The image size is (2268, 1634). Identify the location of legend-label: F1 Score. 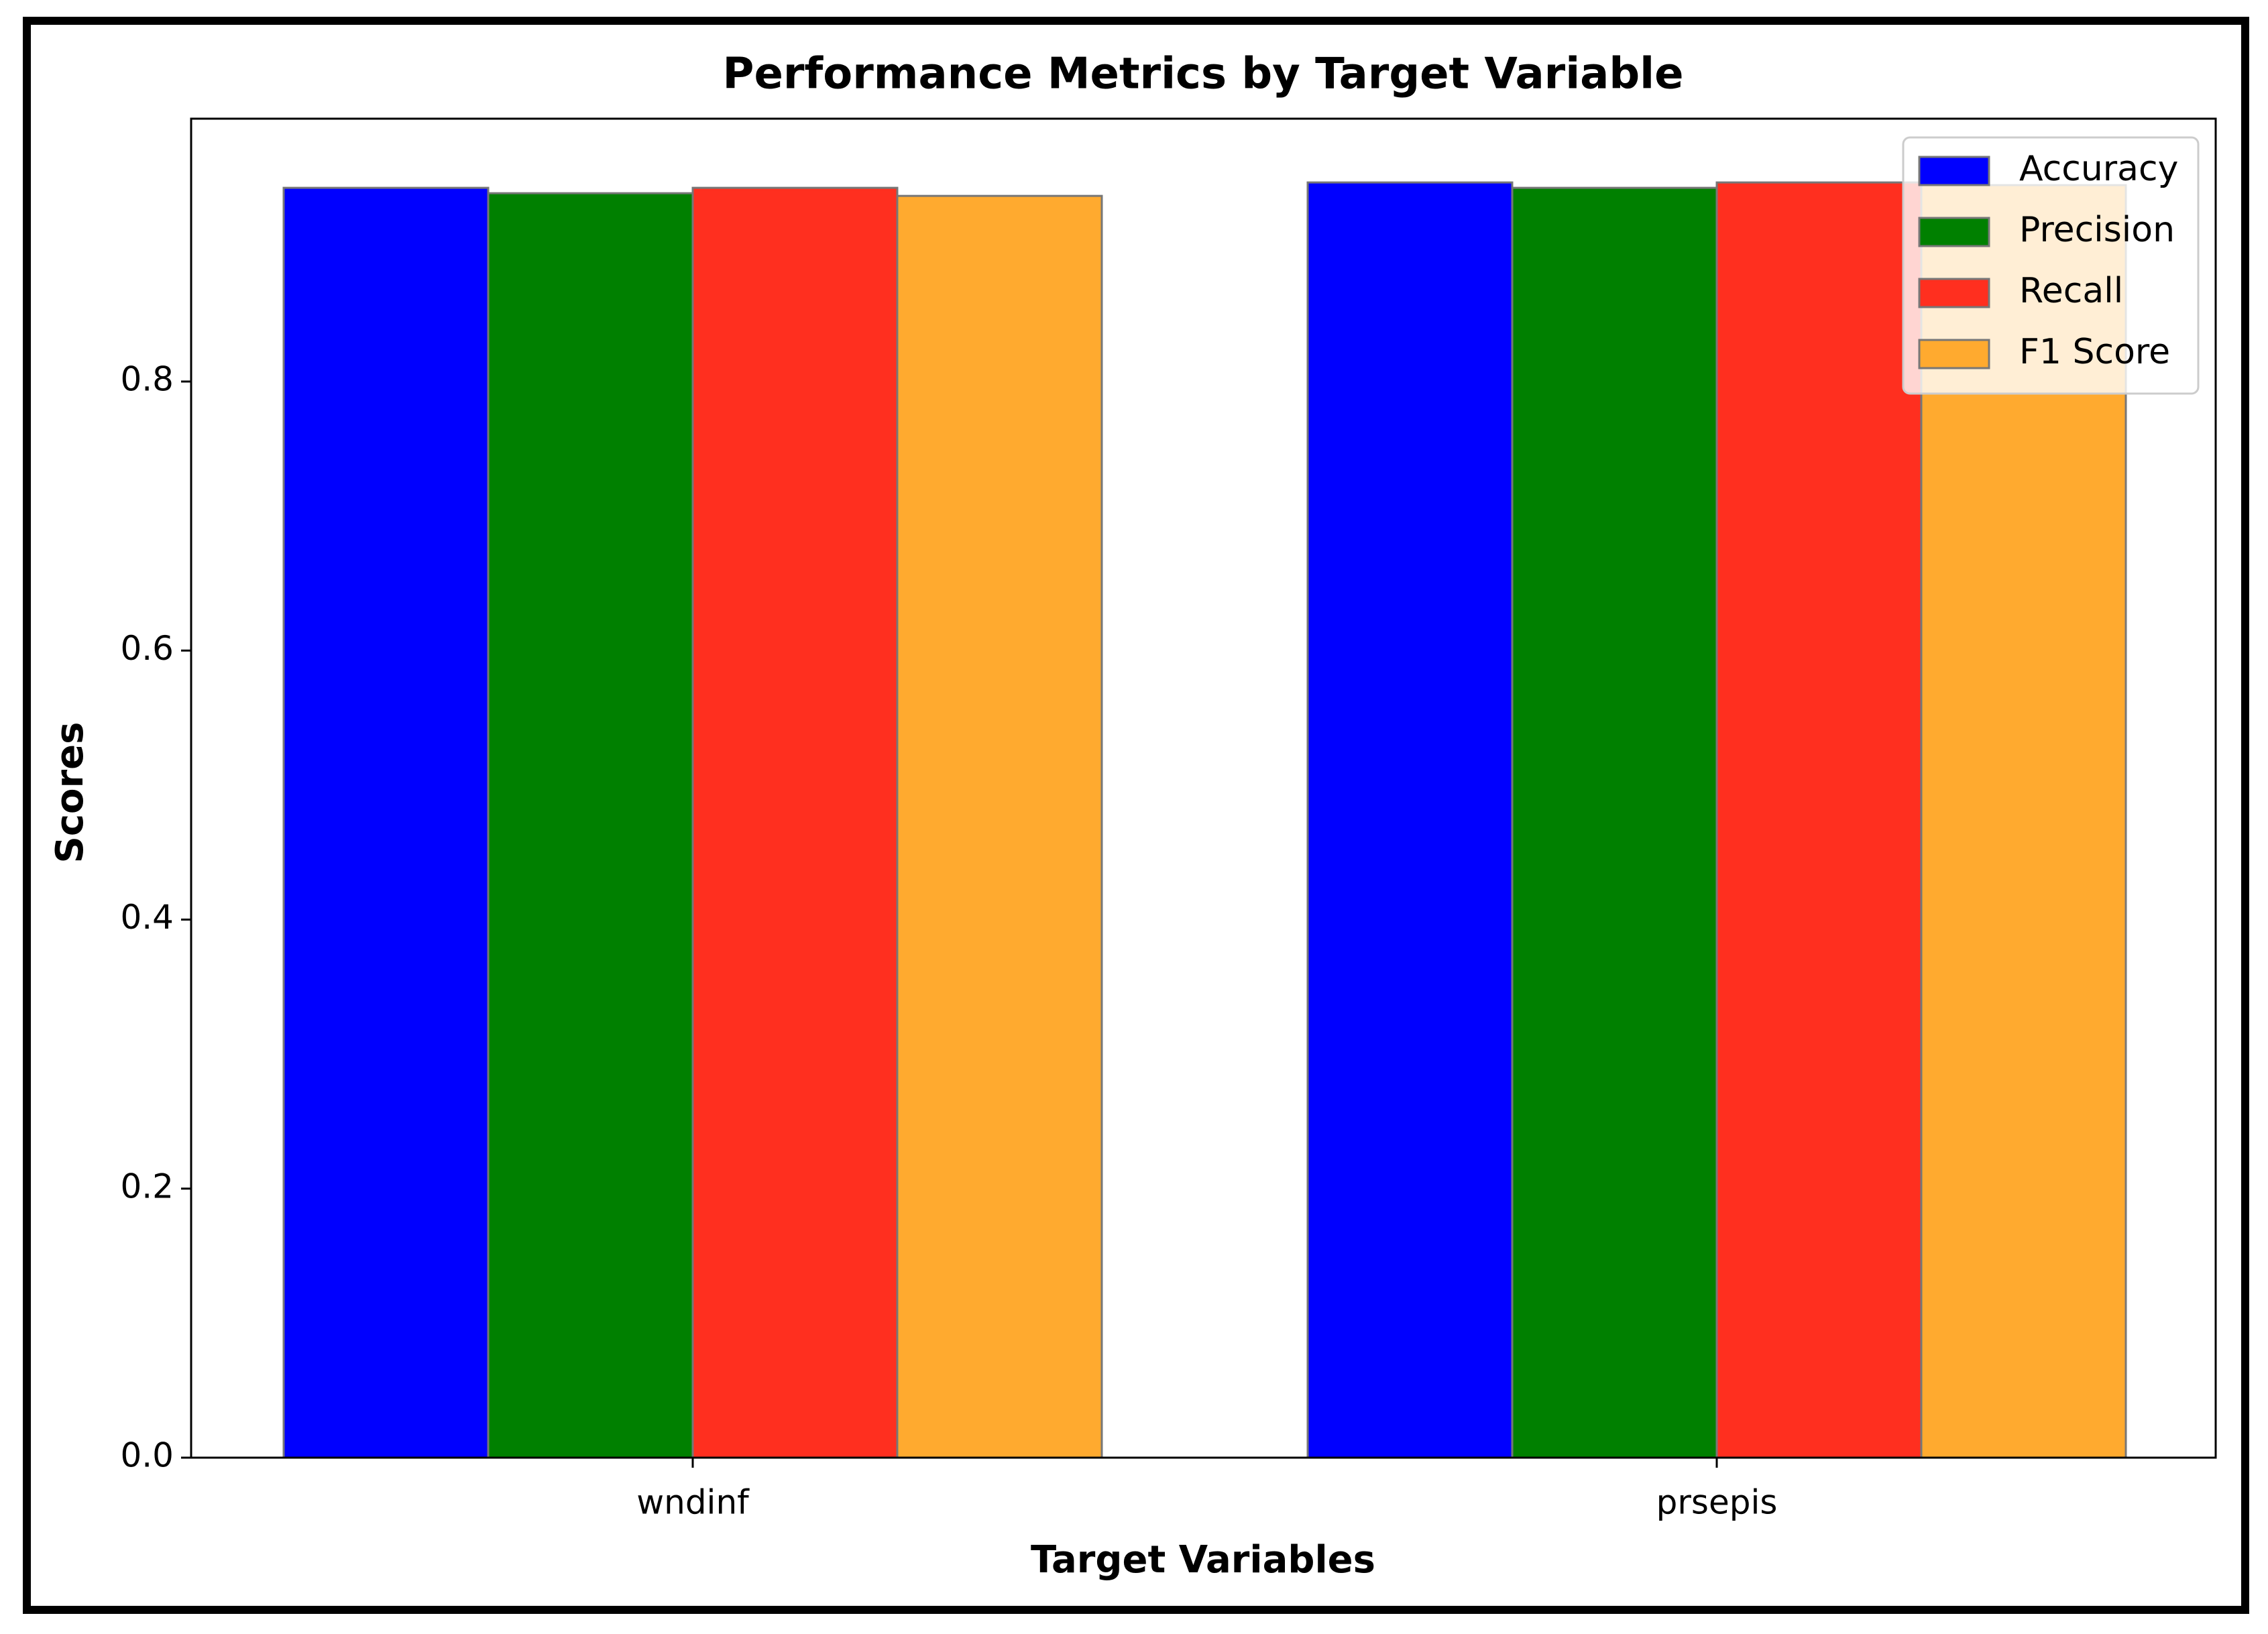
(2094, 352).